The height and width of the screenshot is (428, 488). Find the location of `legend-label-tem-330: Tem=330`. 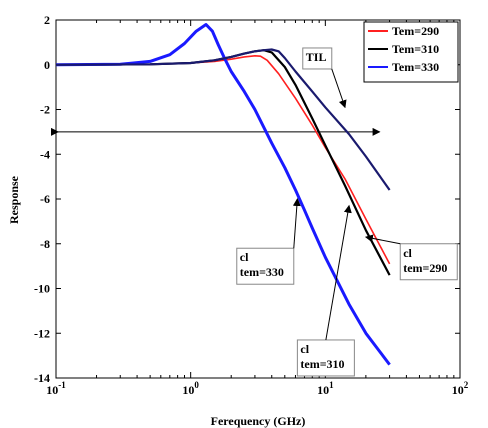

legend-label-tem-330: Tem=330 is located at coordinates (415, 67).